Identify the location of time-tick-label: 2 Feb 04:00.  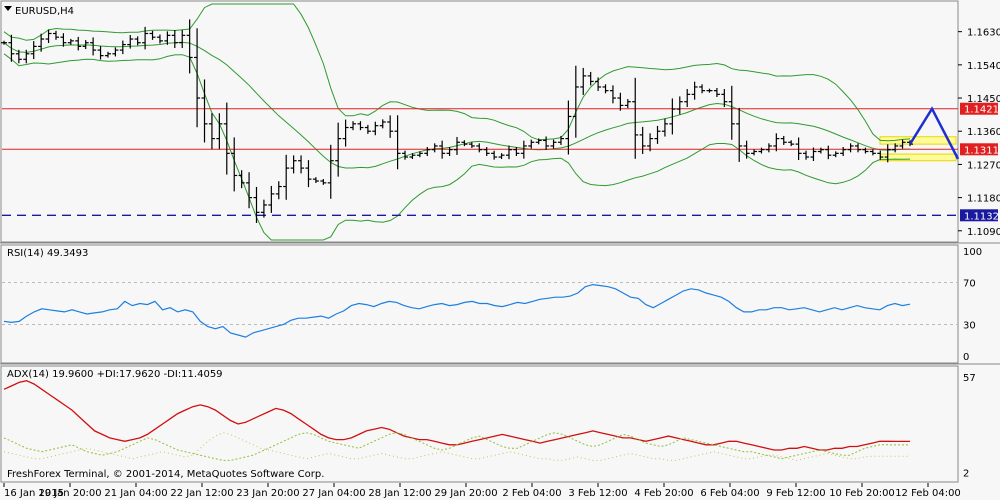
(531, 493).